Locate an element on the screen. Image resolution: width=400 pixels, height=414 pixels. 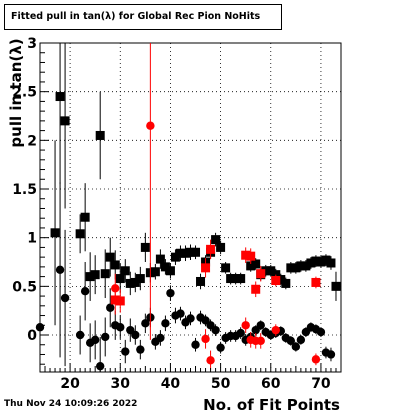
y-tick-label: 0 is located at coordinates (32, 336).